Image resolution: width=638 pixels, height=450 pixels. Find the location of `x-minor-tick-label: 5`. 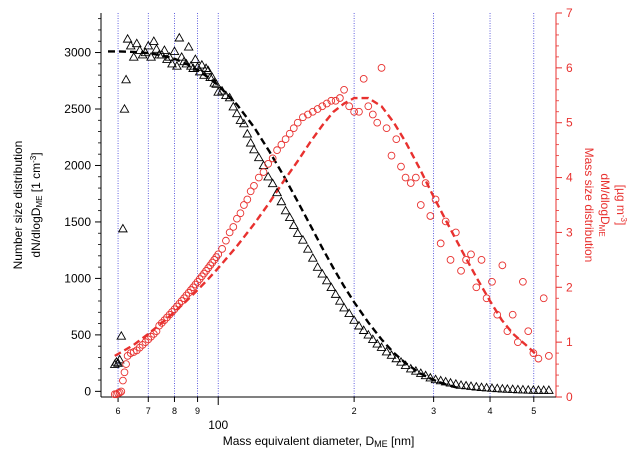

x-minor-tick-label: 5 is located at coordinates (533, 411).